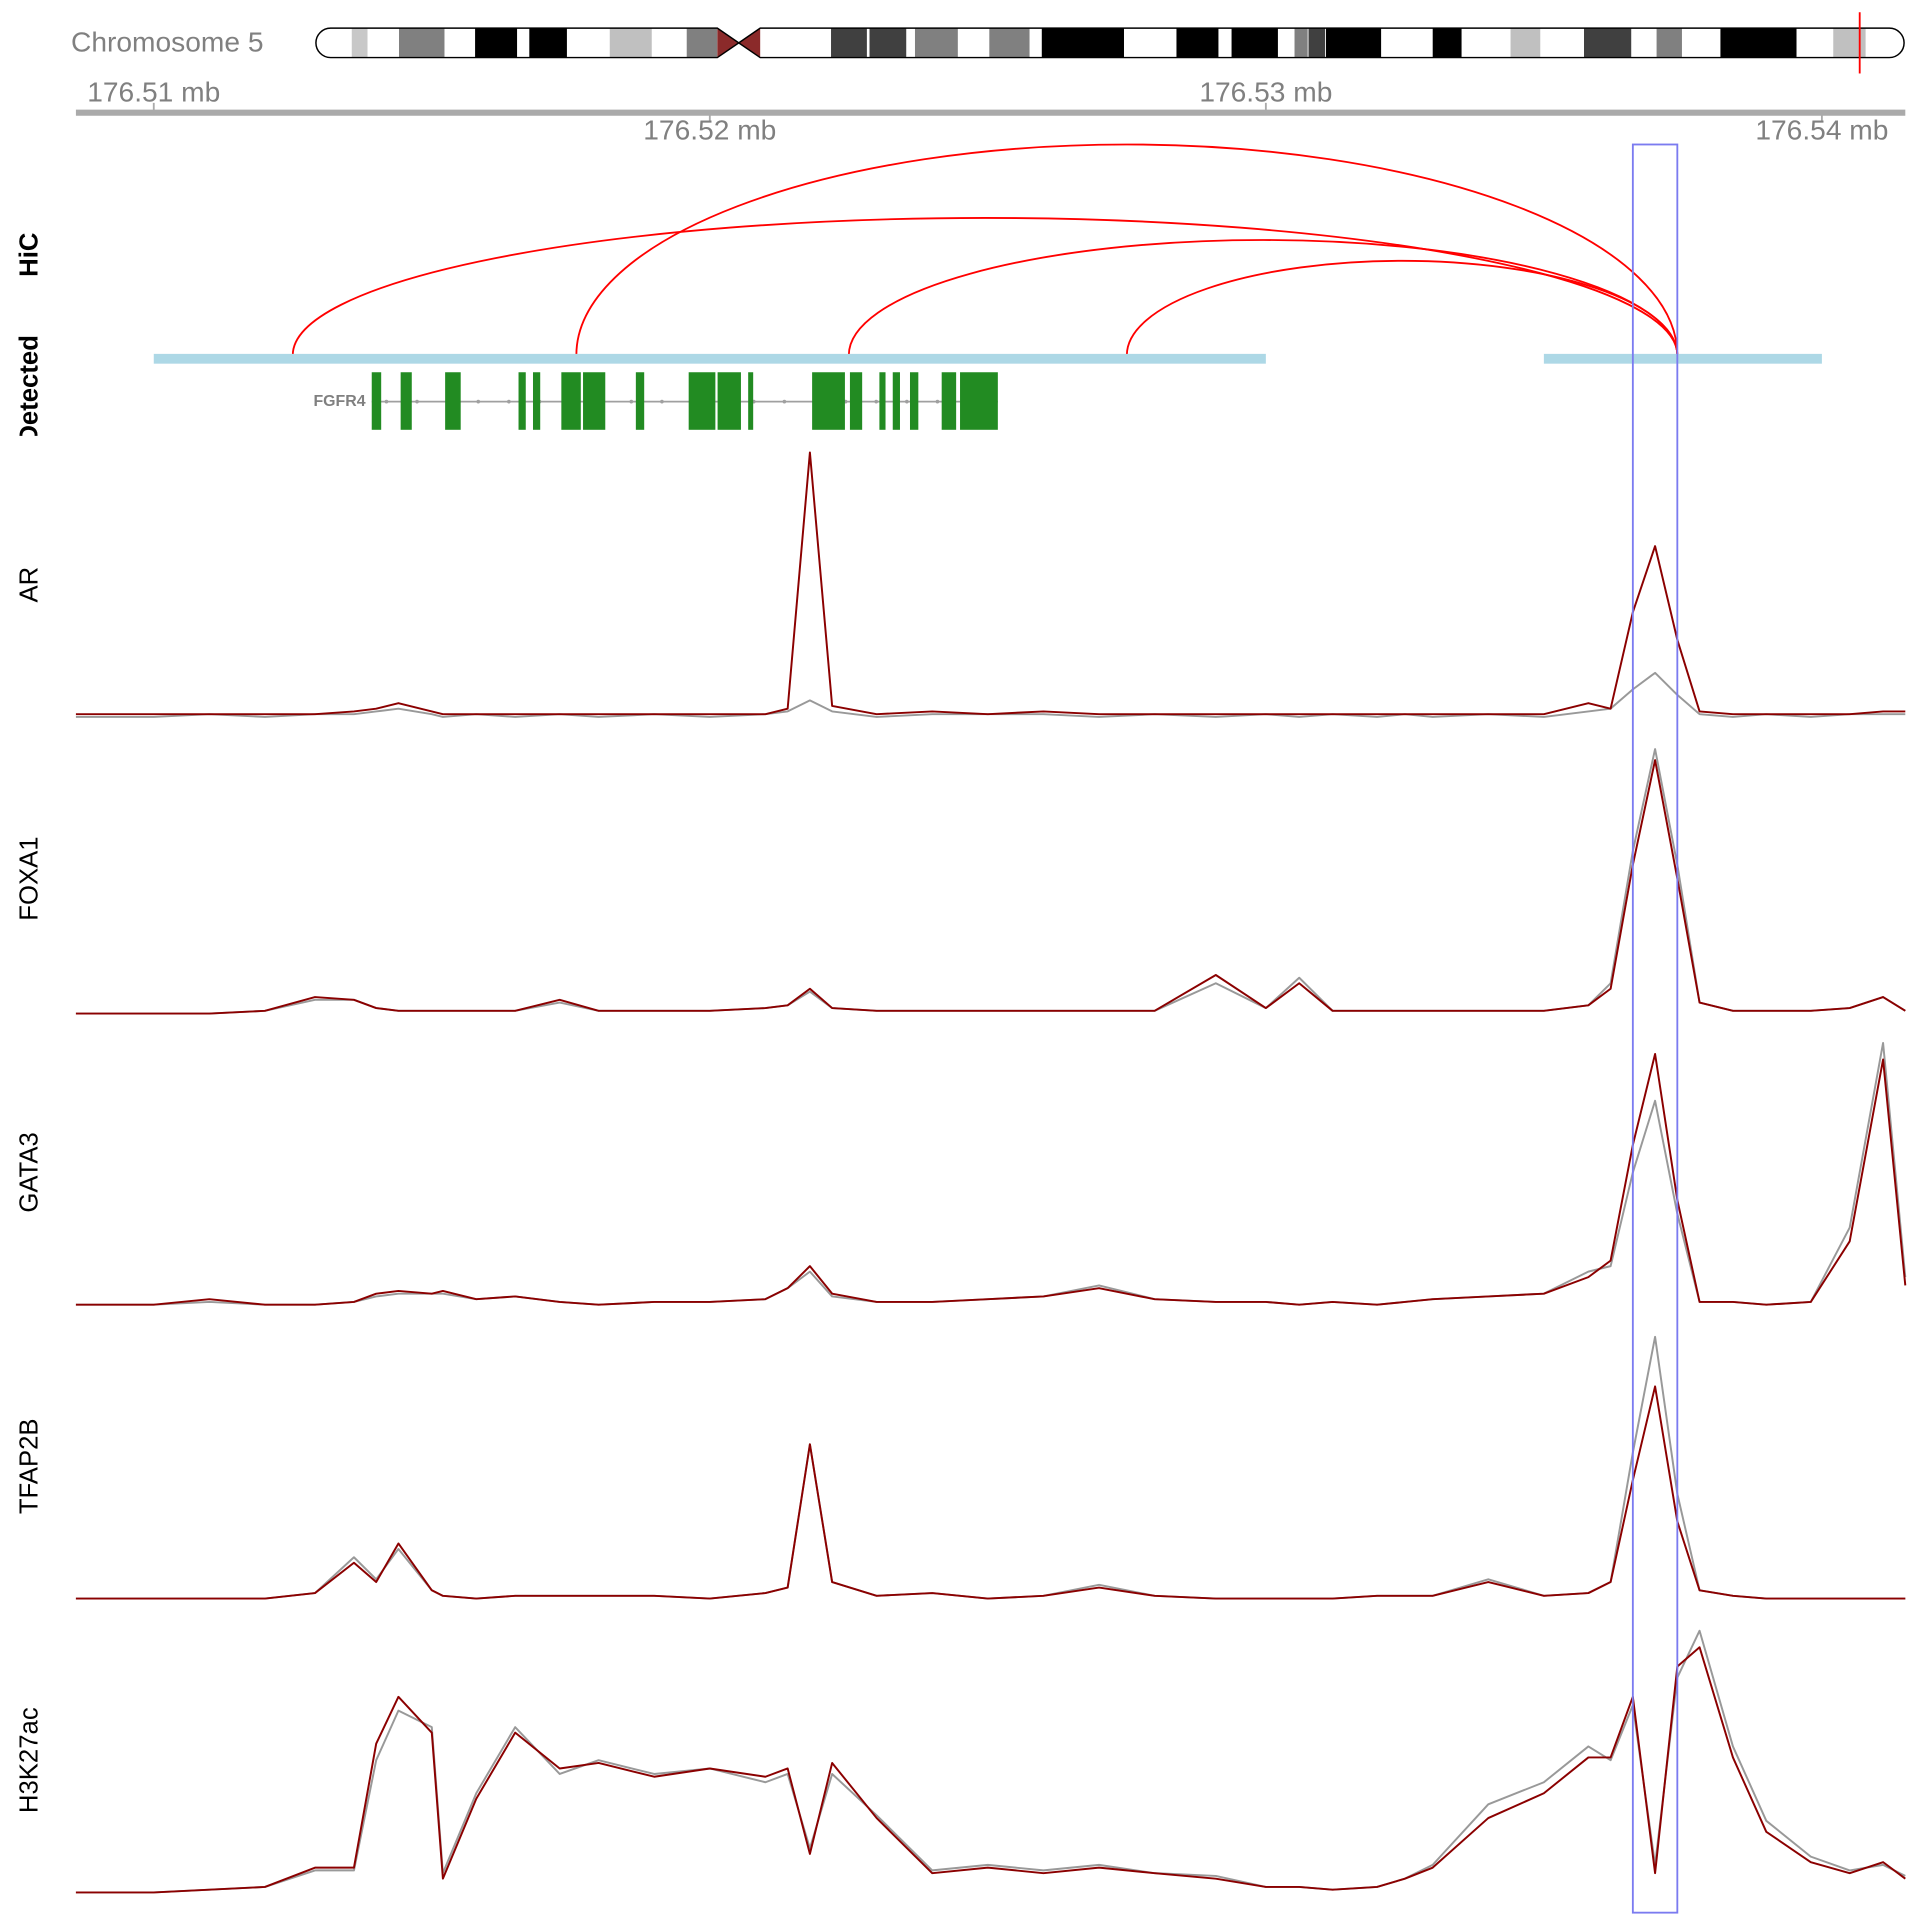  What do you see at coordinates (29, 1466) in the screenshot?
I see `track-label: TFAP2B` at bounding box center [29, 1466].